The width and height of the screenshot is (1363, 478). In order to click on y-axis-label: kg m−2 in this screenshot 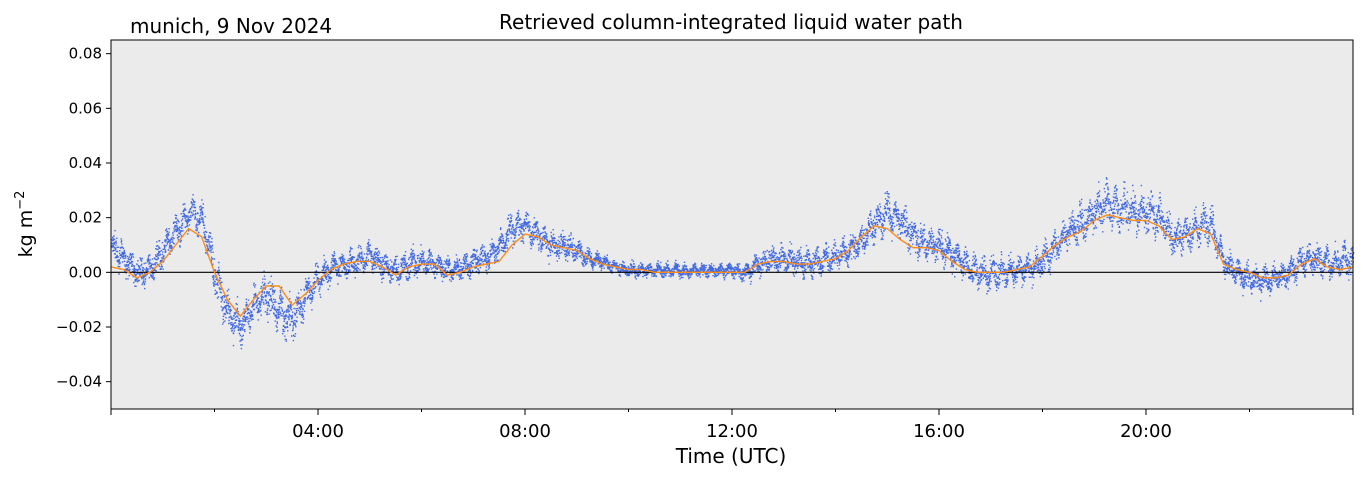, I will do `click(25, 224)`.